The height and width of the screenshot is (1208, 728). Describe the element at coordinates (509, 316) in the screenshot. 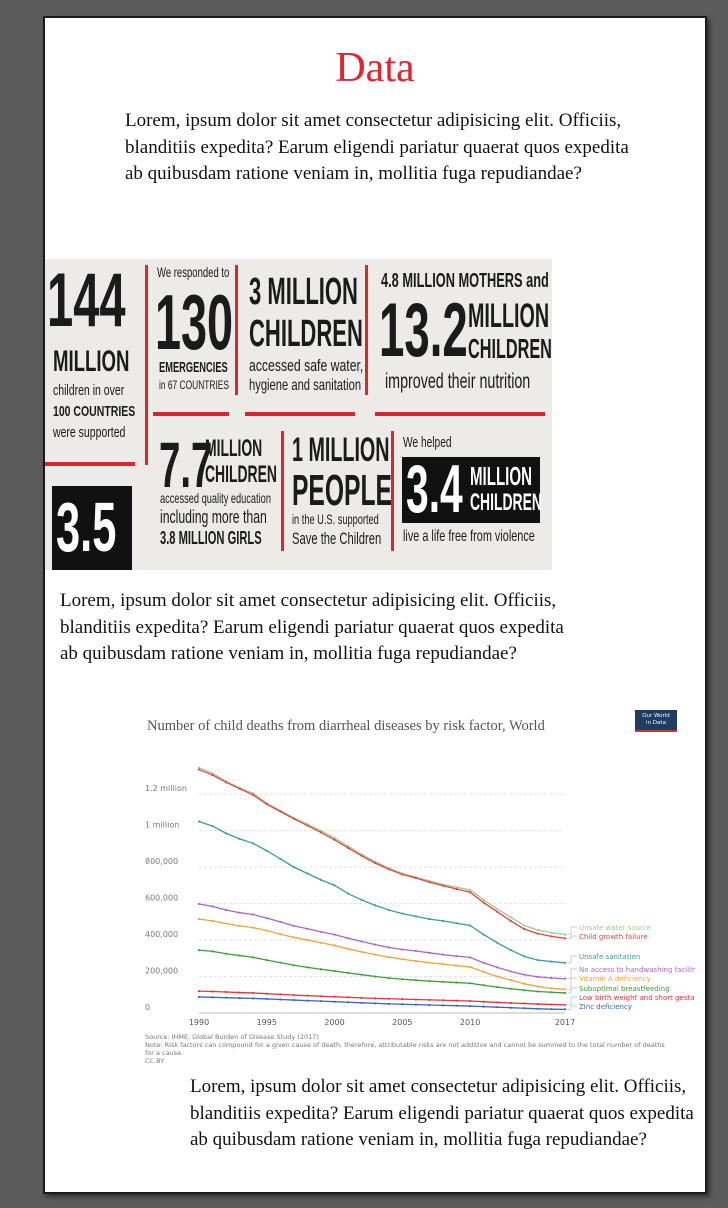

I see `stat-13-2-label1: MILLION` at that location.